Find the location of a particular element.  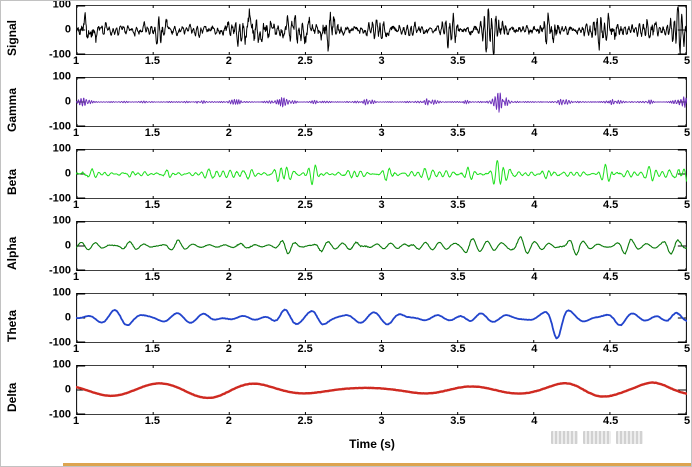

plot-area-theta is located at coordinates (381, 318).